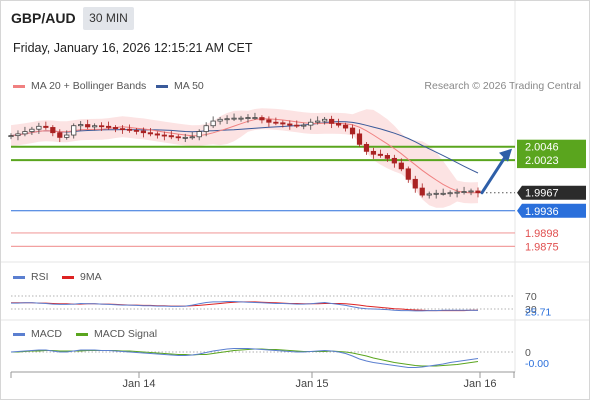  I want to click on symbol-title: GBP/AUD, so click(43, 18).